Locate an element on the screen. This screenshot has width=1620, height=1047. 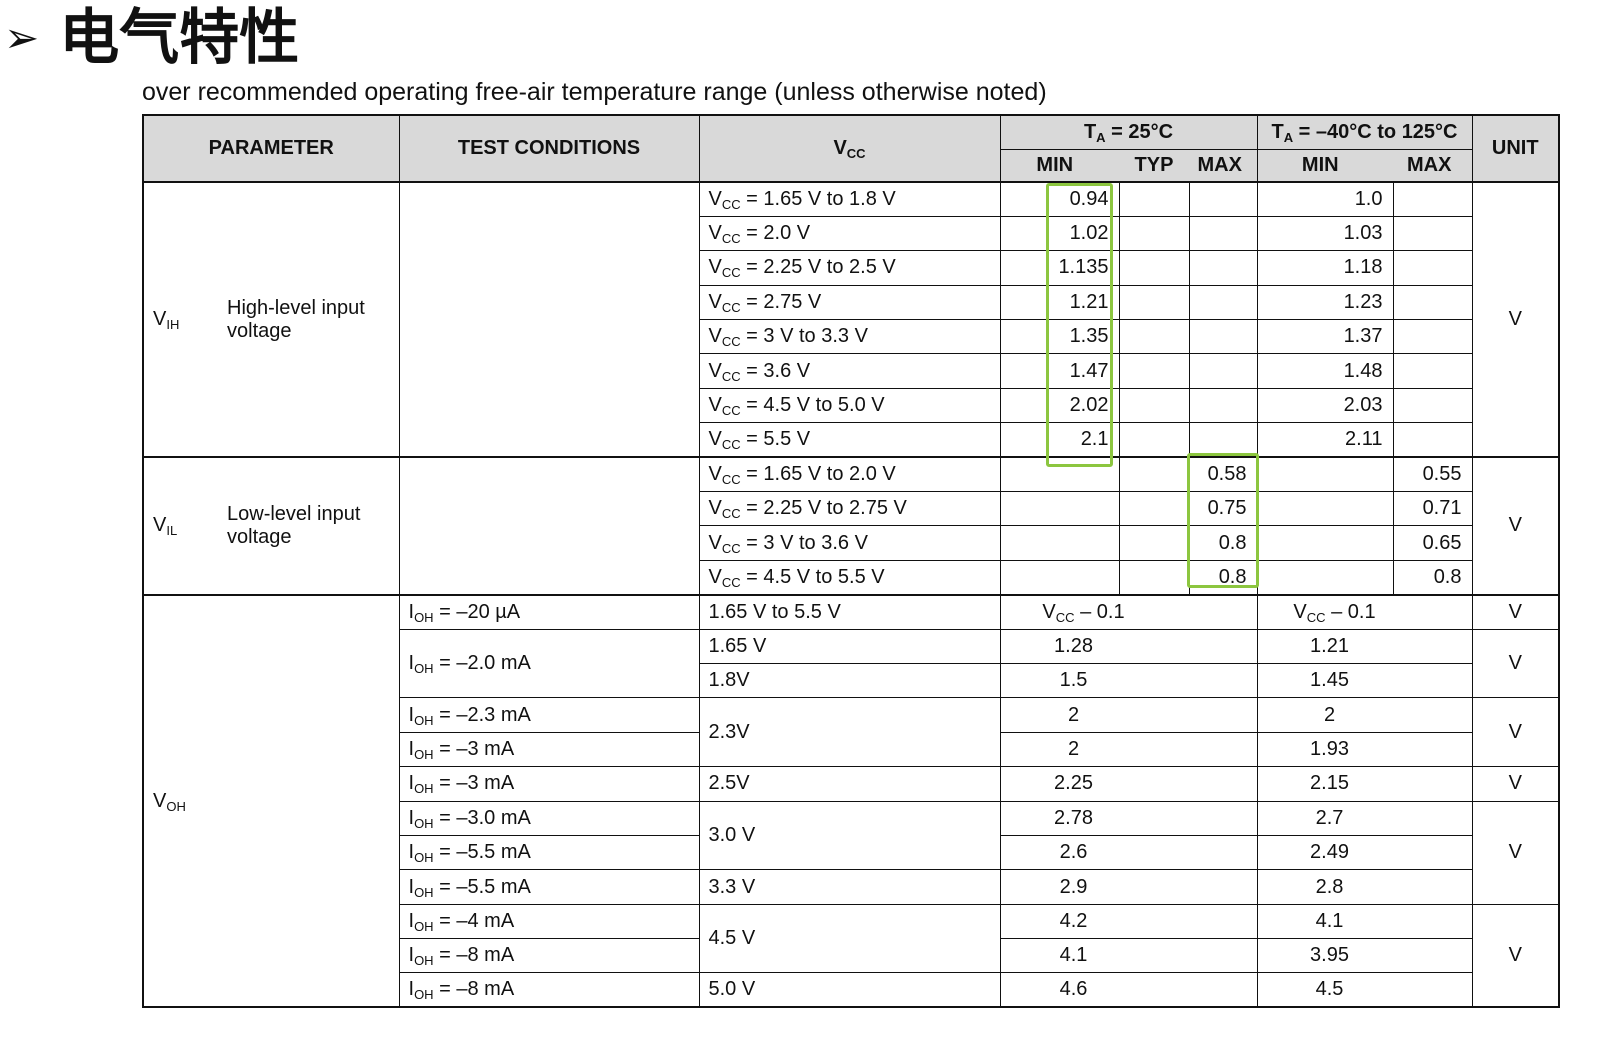
vil-unit: V is located at coordinates (1515, 525).